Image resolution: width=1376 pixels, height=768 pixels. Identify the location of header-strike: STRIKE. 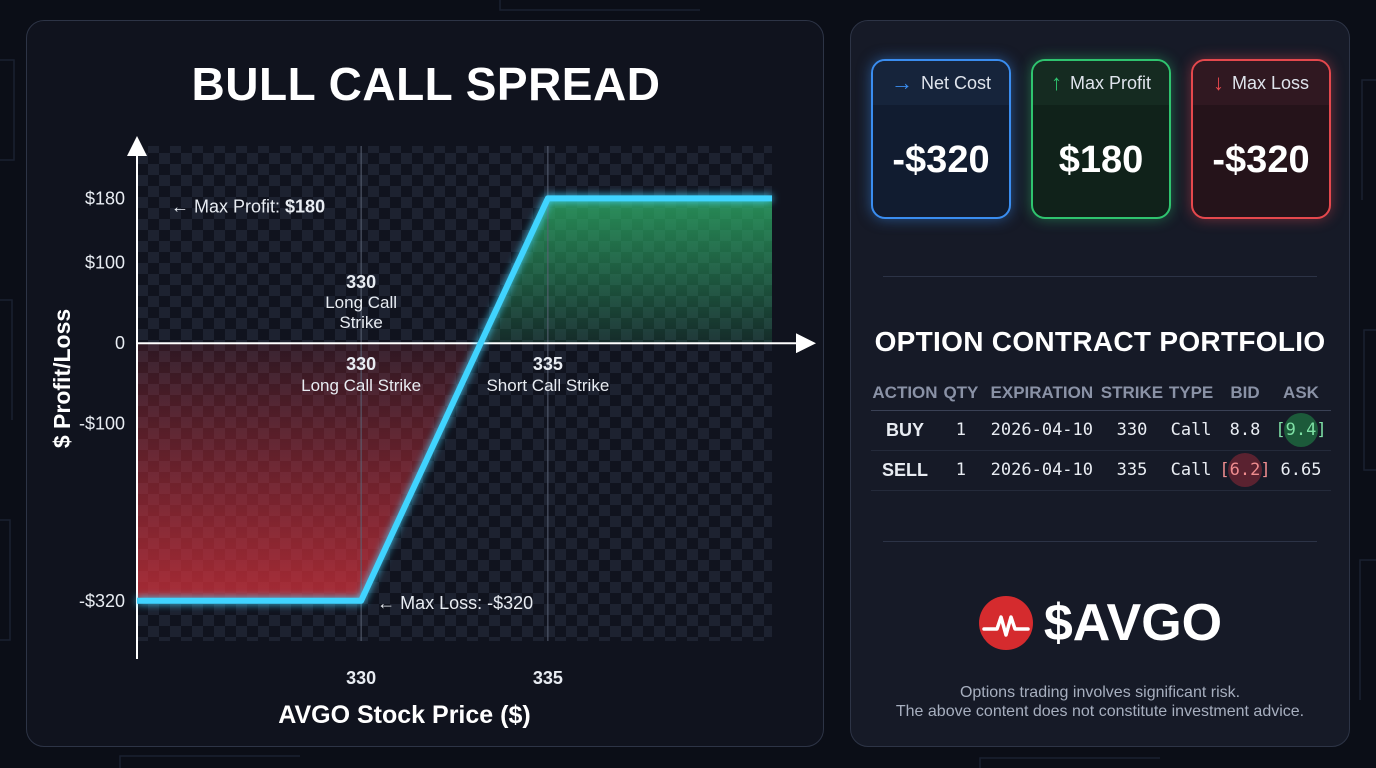
(1132, 393).